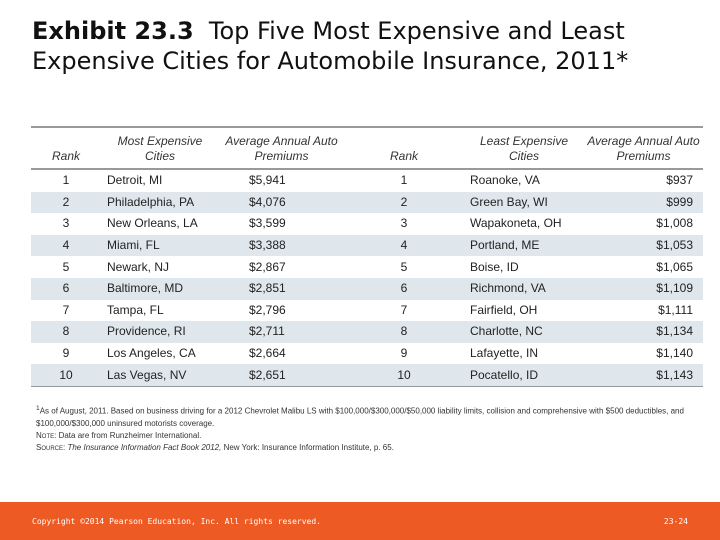  I want to click on rank-cell: 5, so click(66, 266).